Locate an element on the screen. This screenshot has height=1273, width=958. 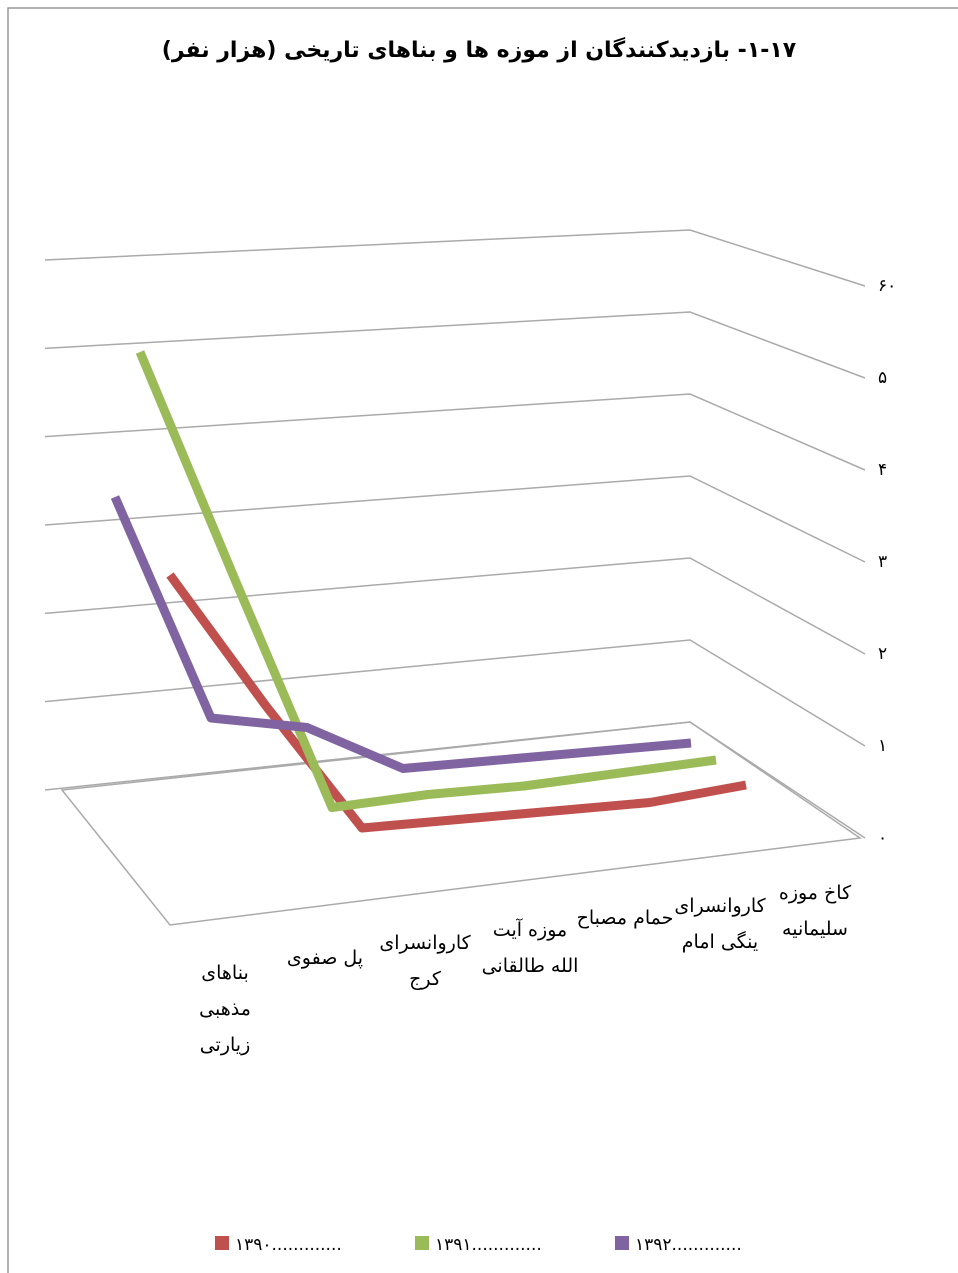
x-tick-label: بناهای مذهبی زیارتی is located at coordinates (225, 1009).